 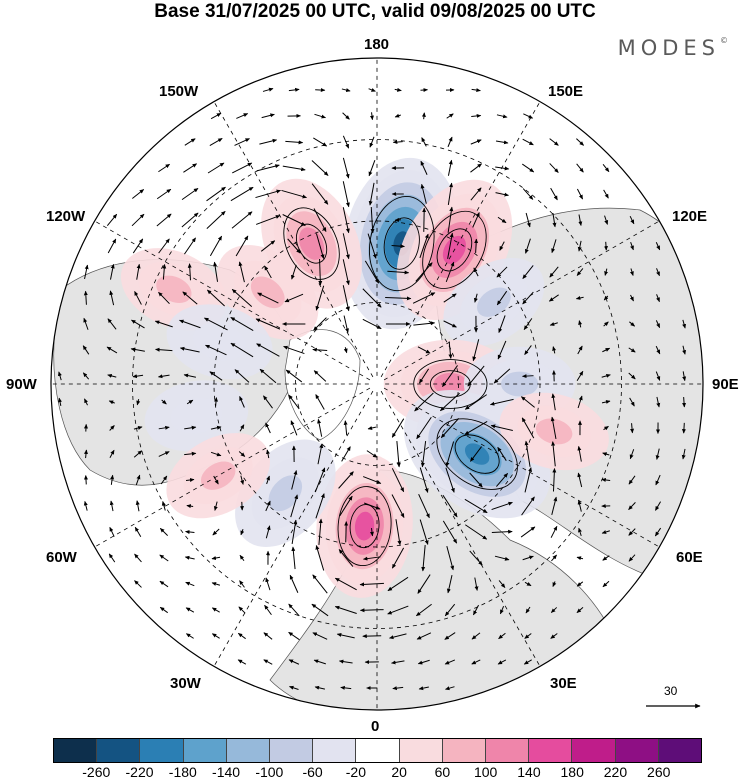 I want to click on lon-label-0: 0, so click(x=375, y=726).